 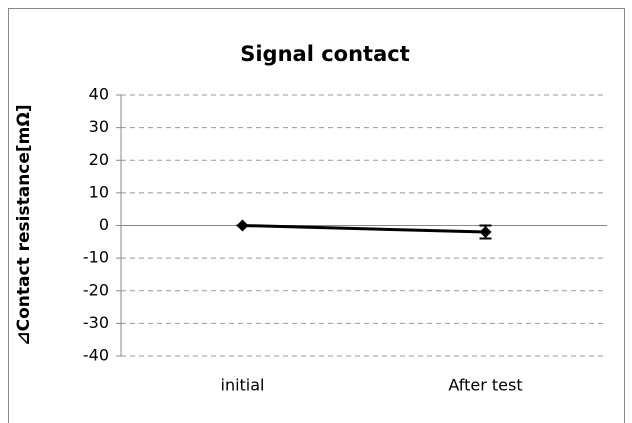 What do you see at coordinates (96, 322) in the screenshot?
I see `y-tick-label: -30` at bounding box center [96, 322].